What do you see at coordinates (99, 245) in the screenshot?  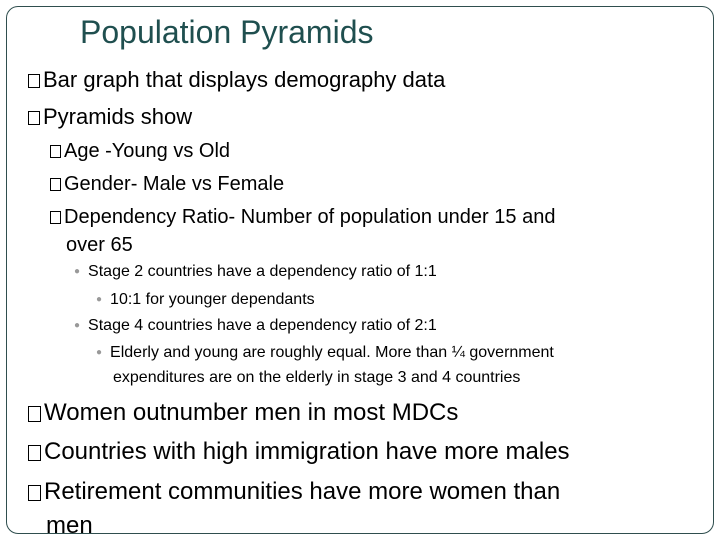 I see `bullet-continuation: over 65` at bounding box center [99, 245].